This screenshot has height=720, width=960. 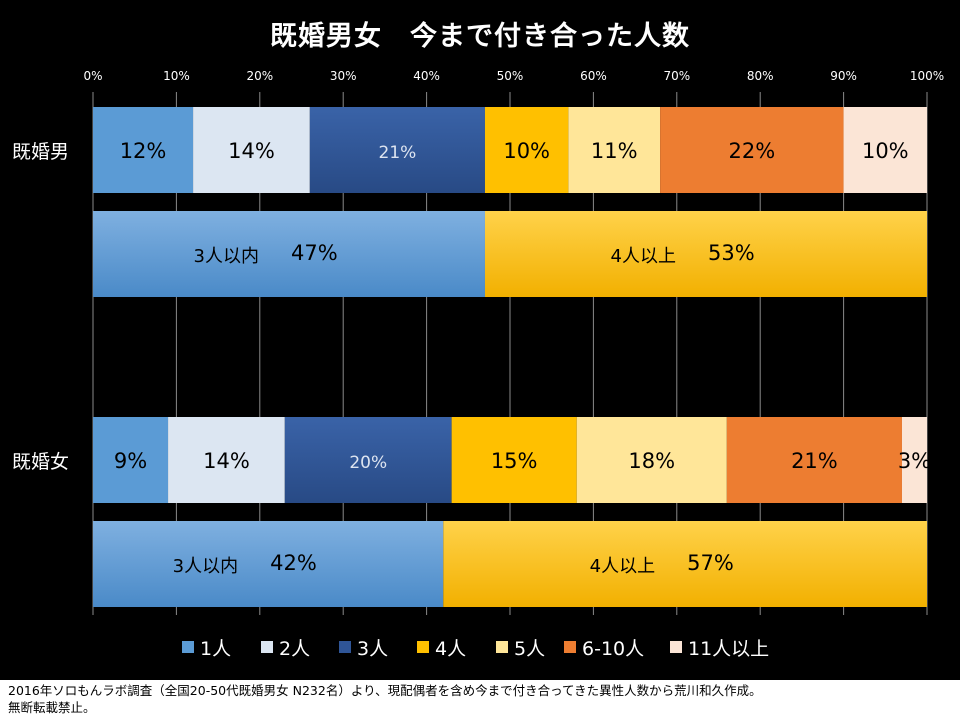 I want to click on data-label: 9%, so click(x=130, y=461).